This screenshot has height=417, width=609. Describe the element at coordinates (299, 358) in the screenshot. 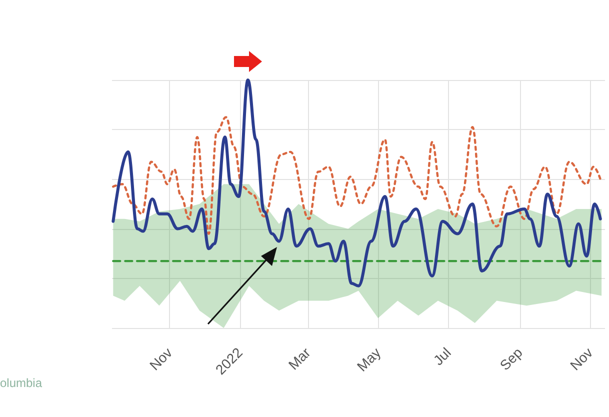

I see `x-tick-label: Mar` at that location.